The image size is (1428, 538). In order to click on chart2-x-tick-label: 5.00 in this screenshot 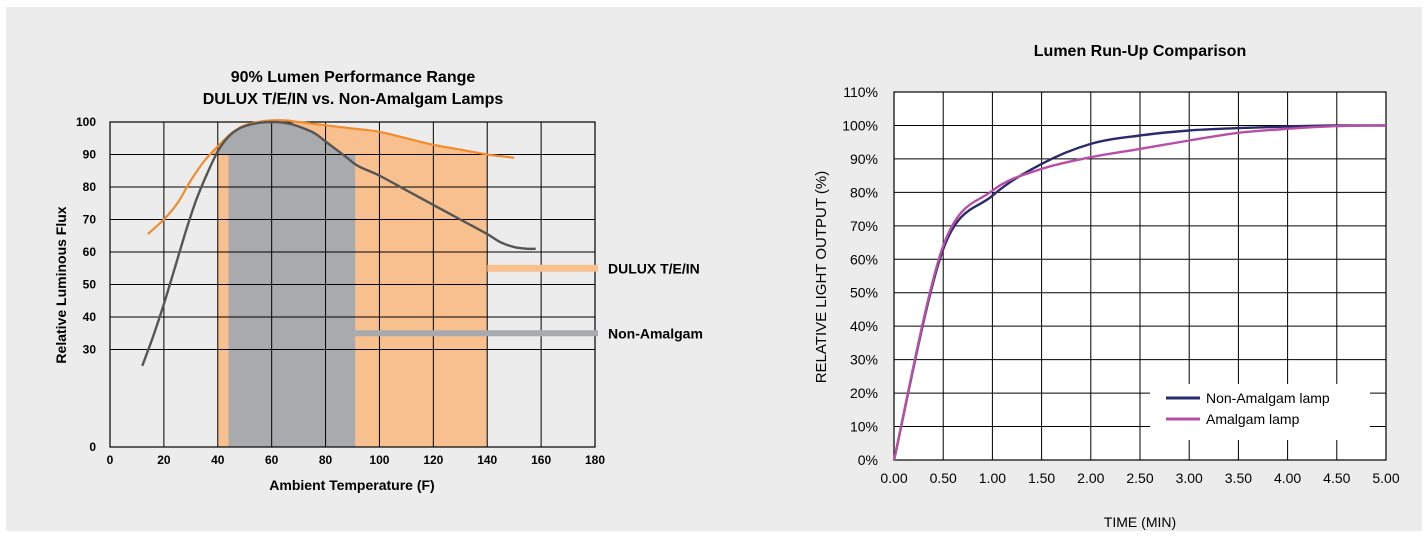, I will do `click(1385, 478)`.